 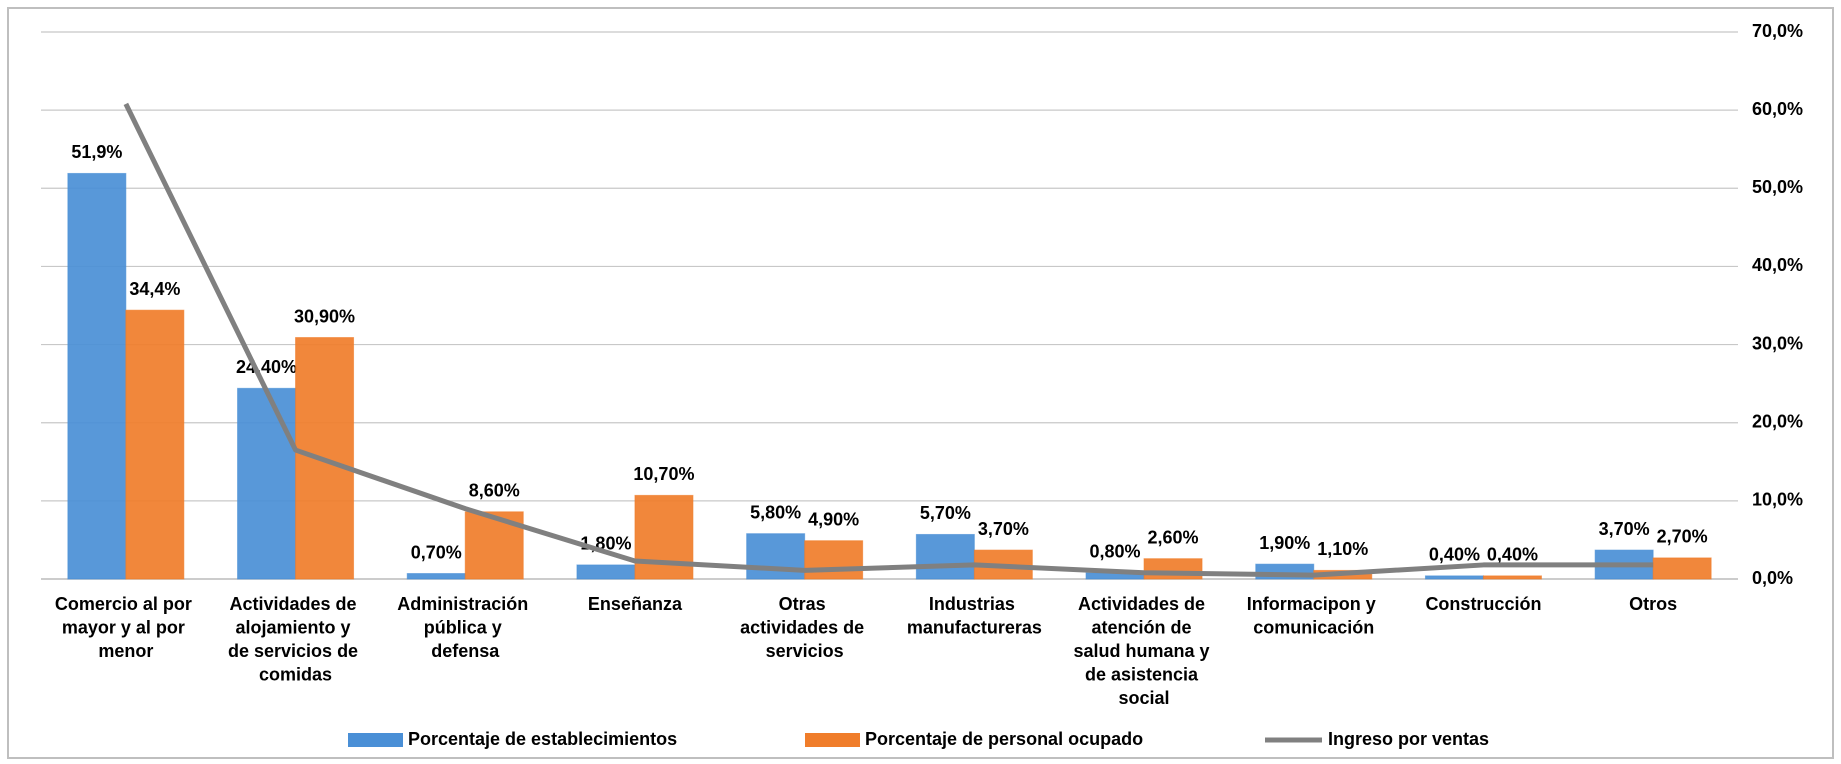 I want to click on data-label: 30,90%, so click(x=324, y=316).